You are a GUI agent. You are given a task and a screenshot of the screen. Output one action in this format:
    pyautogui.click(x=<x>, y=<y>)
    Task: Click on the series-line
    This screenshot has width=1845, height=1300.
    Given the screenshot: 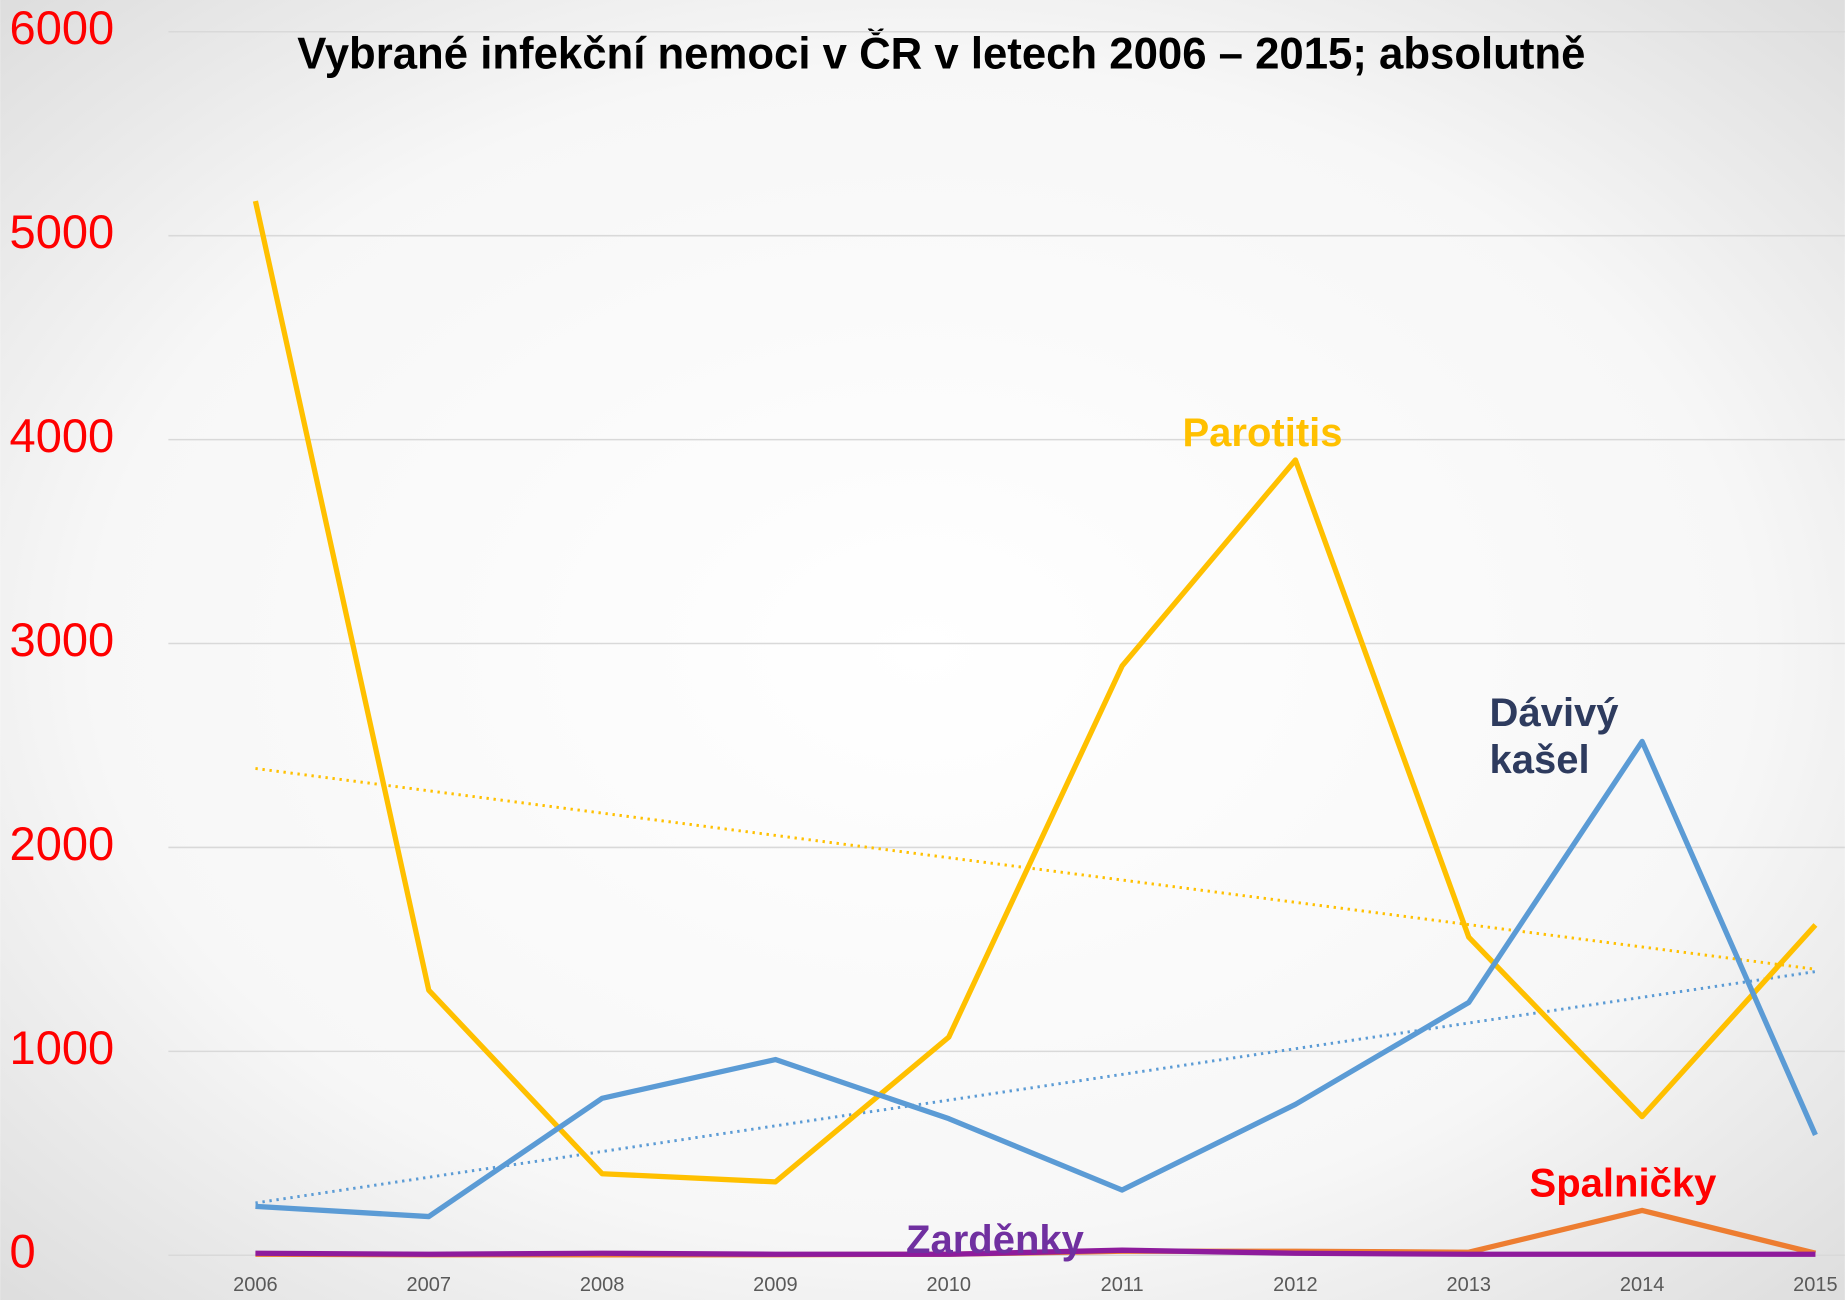 What is the action you would take?
    pyautogui.click(x=1035, y=1252)
    